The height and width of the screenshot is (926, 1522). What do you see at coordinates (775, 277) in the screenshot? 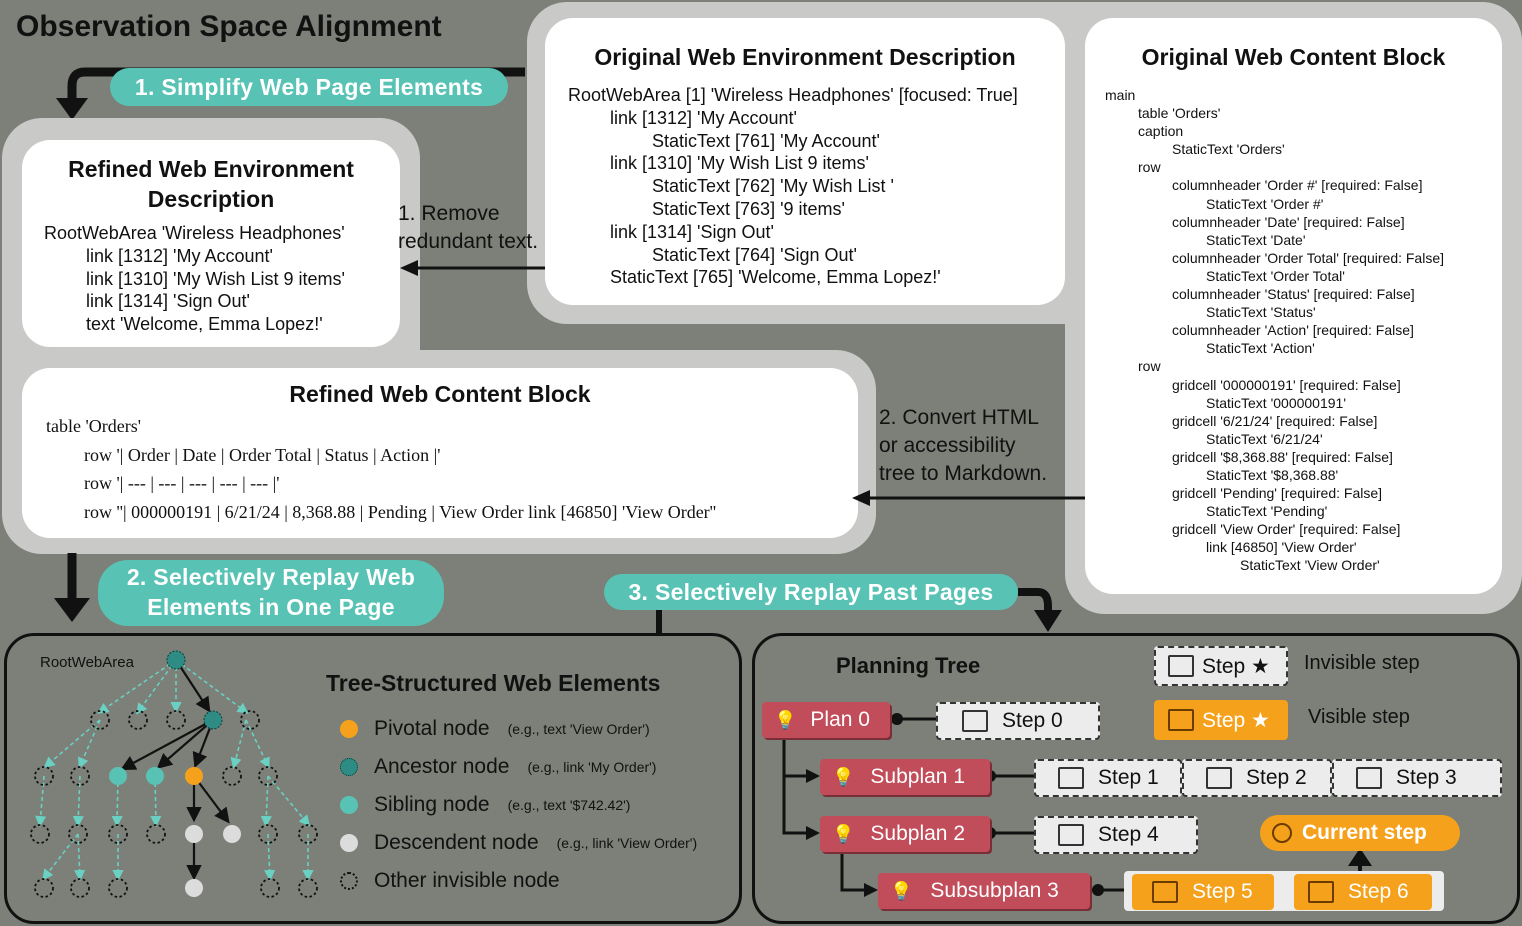
I see `tree-line: StaticText [765] 'Welcome, Emma Lopez!'` at bounding box center [775, 277].